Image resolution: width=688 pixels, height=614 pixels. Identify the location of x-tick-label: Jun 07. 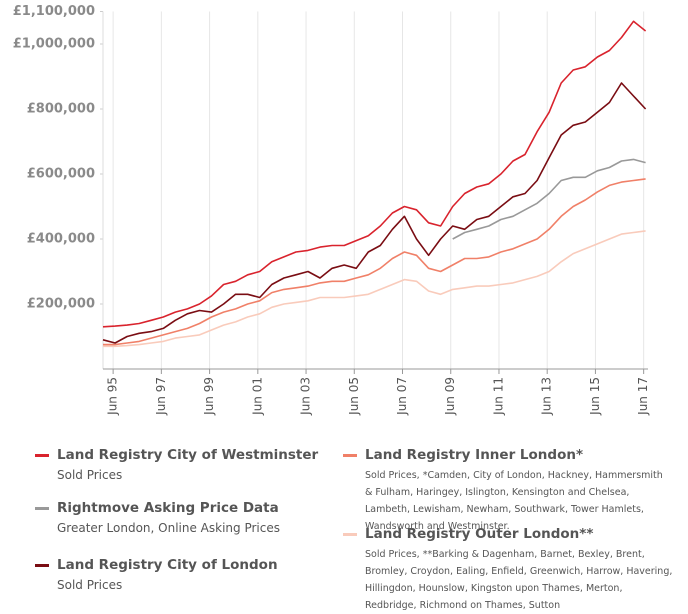
(402, 396).